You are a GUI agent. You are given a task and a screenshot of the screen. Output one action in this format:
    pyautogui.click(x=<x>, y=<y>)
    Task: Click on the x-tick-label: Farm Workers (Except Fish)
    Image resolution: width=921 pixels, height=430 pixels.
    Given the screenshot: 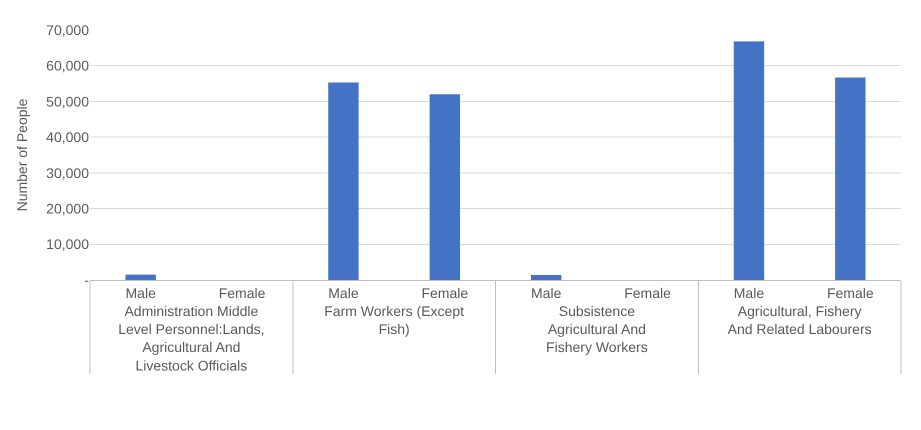 What is the action you would take?
    pyautogui.click(x=394, y=319)
    